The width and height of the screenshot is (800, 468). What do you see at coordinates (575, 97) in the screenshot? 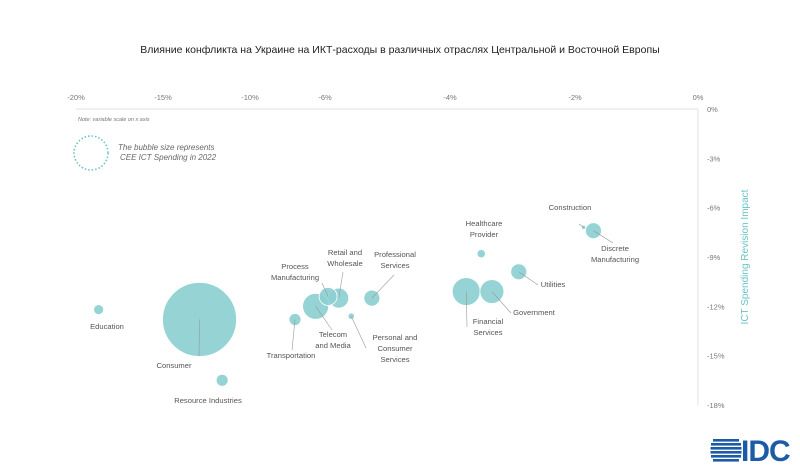
I see `x-tick-label: -2%` at bounding box center [575, 97].